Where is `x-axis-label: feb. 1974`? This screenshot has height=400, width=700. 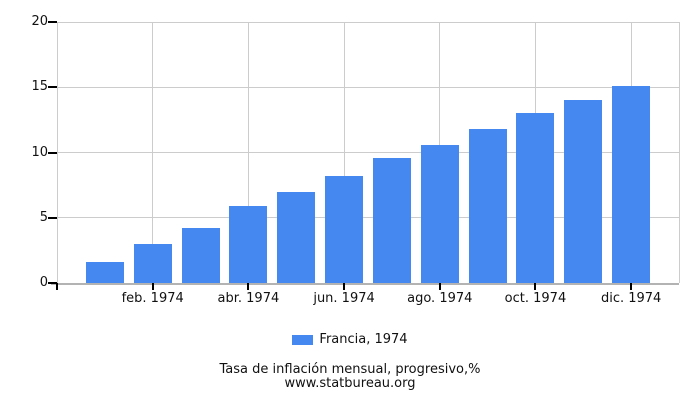 x-axis-label: feb. 1974 is located at coordinates (152, 298).